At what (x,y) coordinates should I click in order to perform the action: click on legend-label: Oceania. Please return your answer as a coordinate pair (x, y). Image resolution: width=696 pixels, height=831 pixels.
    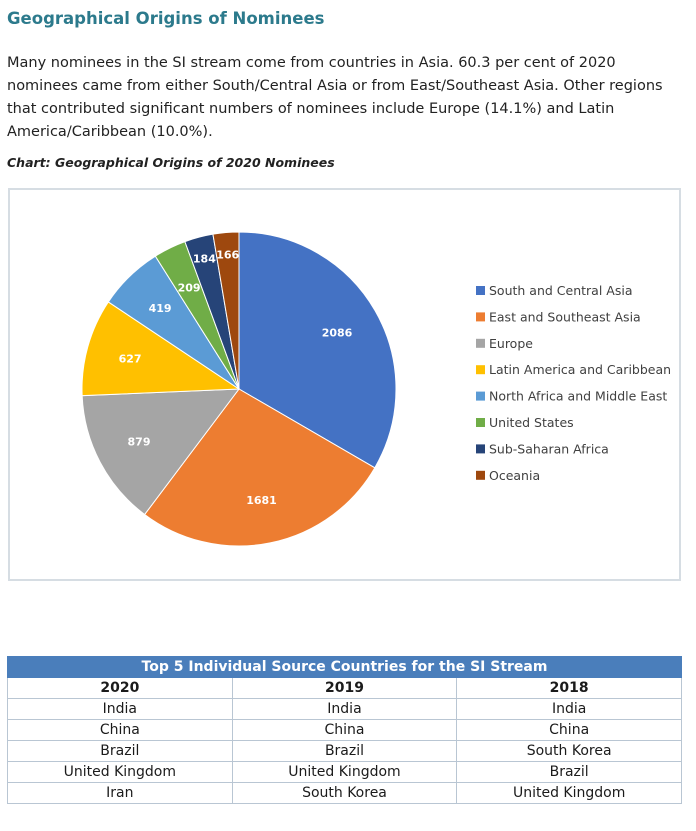
    Looking at the image, I should click on (514, 475).